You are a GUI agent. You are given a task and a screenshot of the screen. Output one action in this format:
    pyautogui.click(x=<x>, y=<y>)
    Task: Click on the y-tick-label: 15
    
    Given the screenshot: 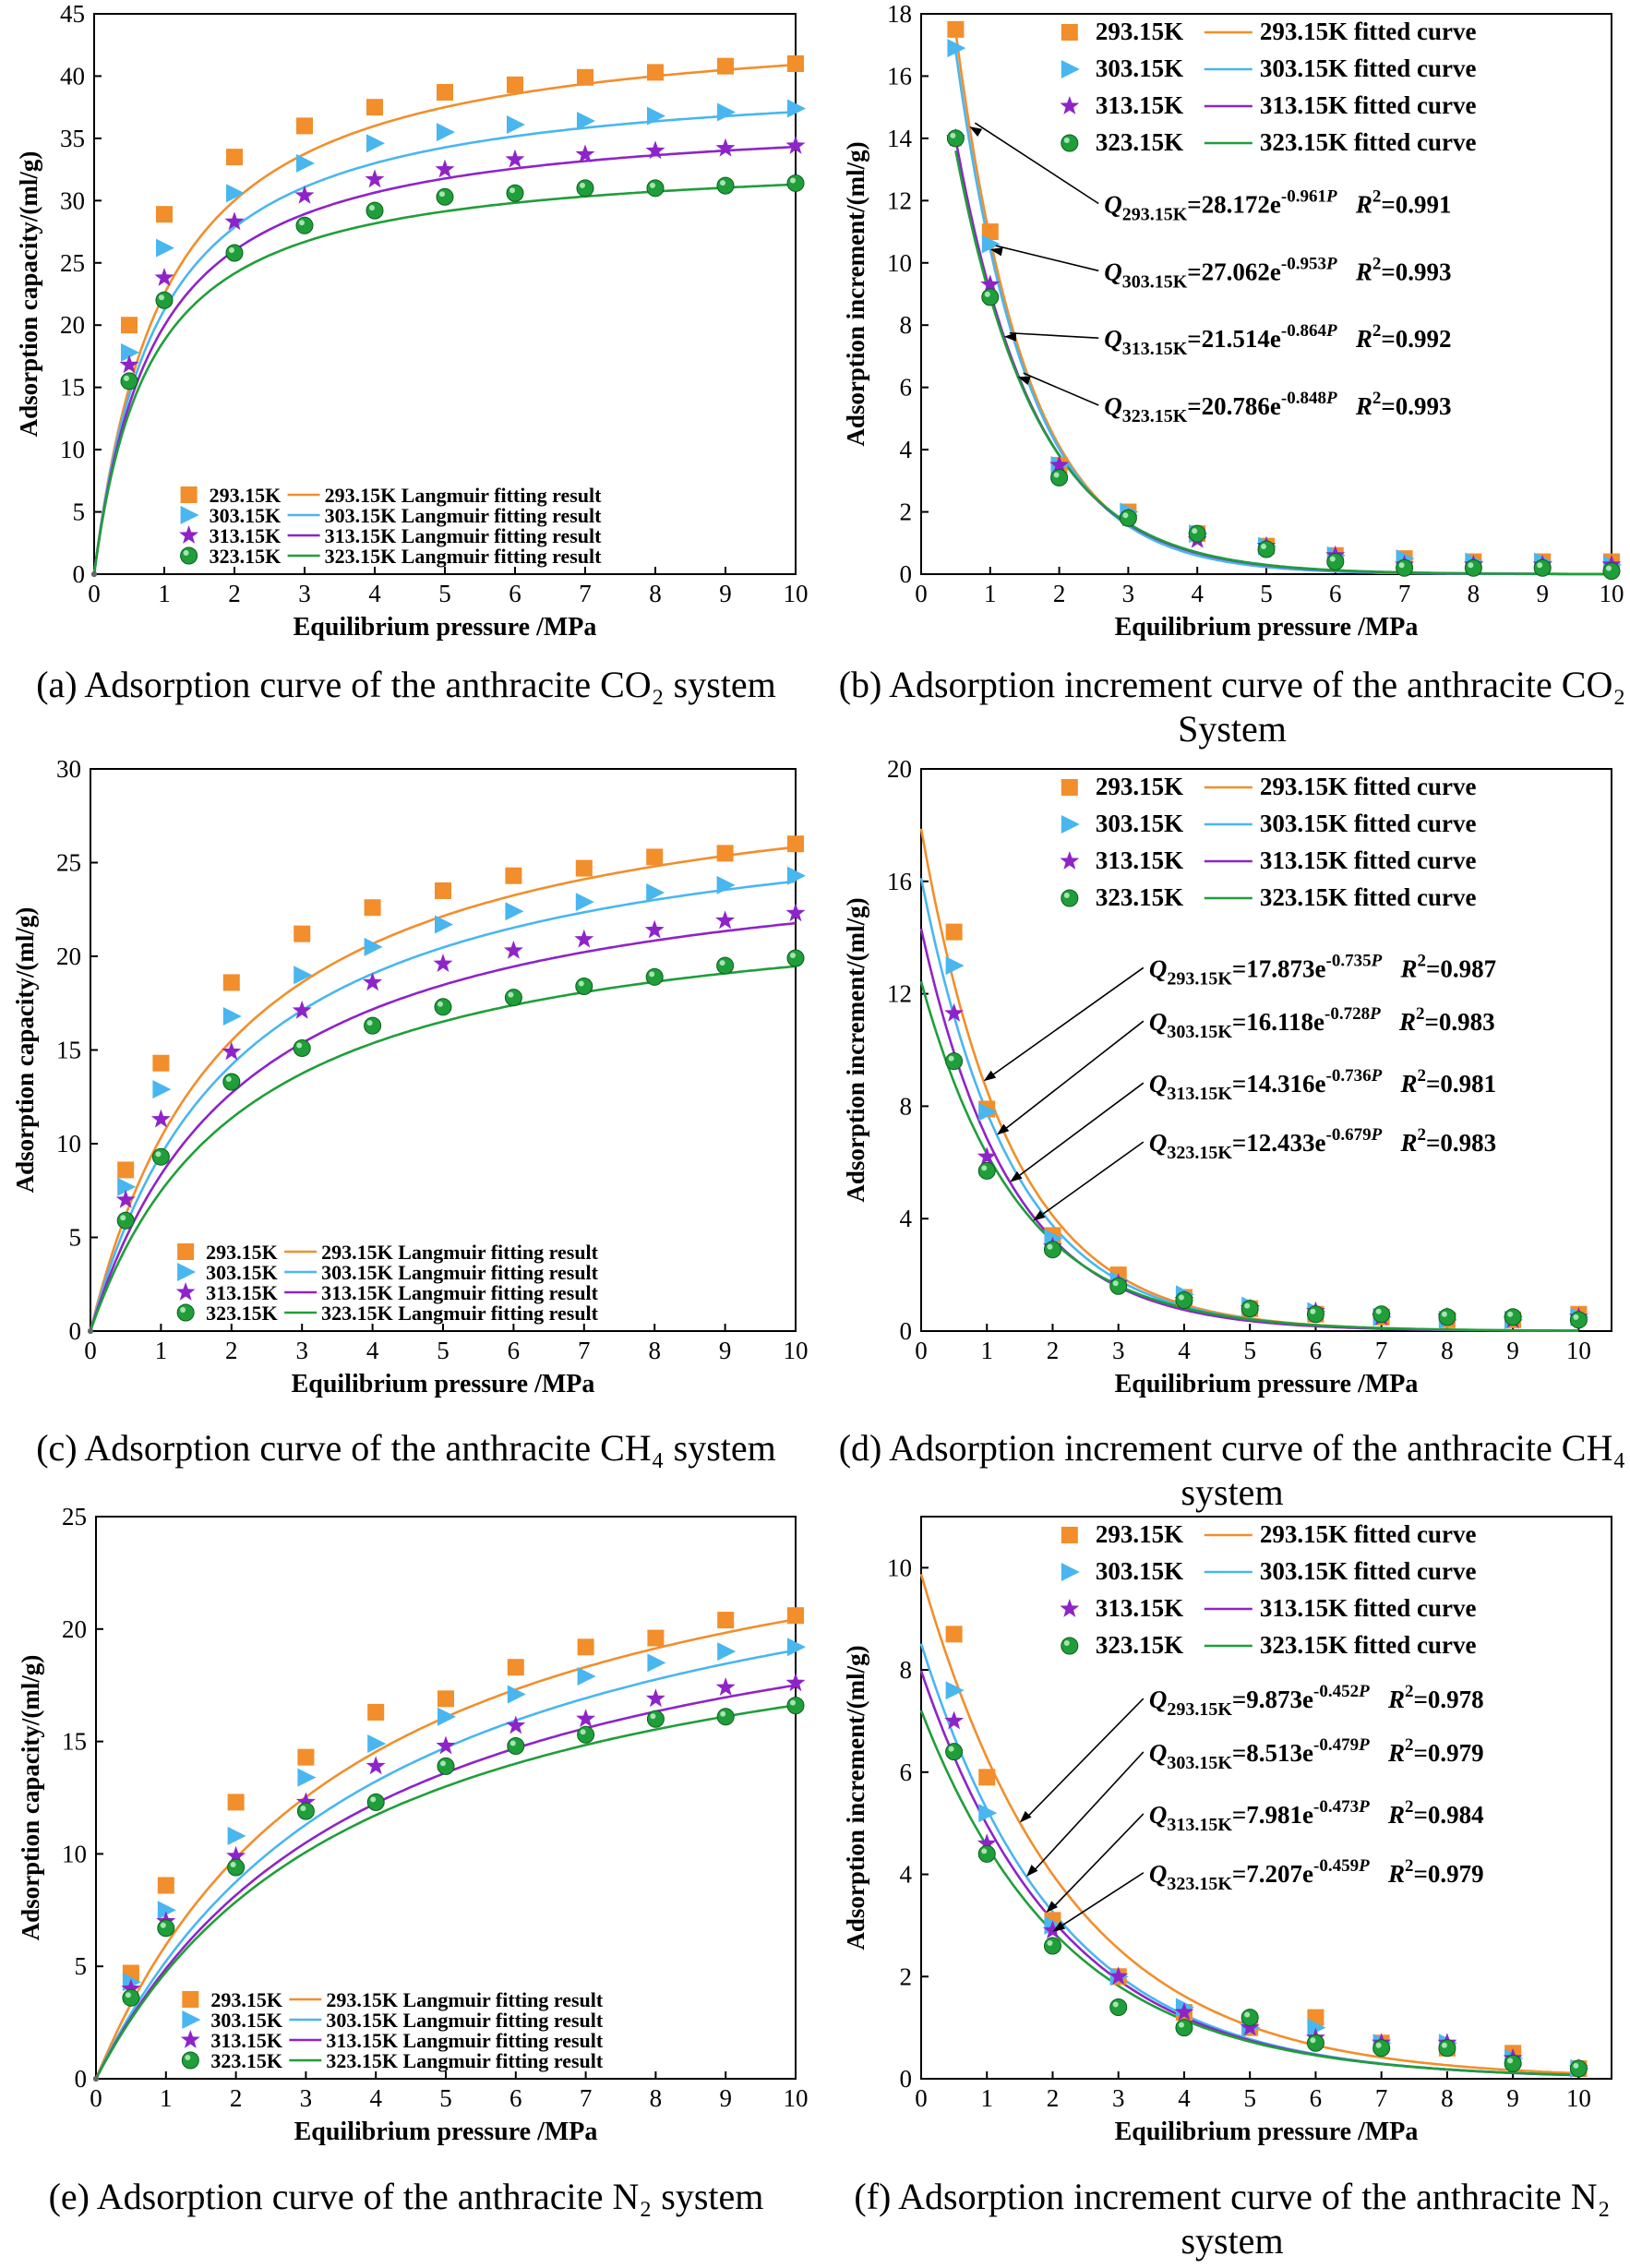 What is the action you would take?
    pyautogui.click(x=74, y=1742)
    